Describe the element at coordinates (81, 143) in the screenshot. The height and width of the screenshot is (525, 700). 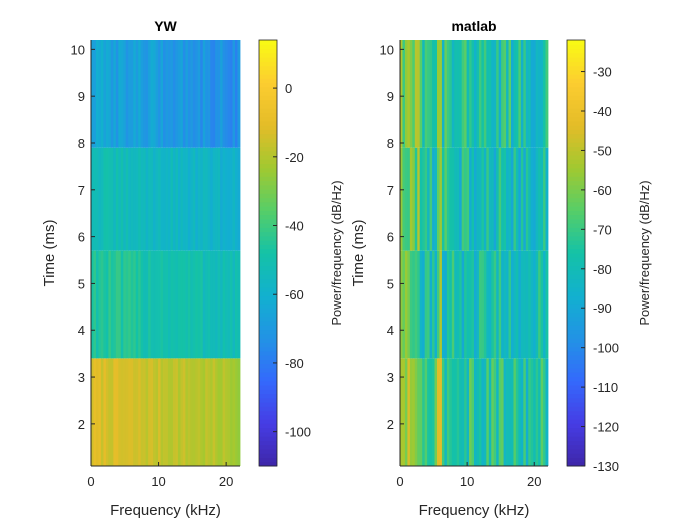
I see `y-tick-label: 8` at that location.